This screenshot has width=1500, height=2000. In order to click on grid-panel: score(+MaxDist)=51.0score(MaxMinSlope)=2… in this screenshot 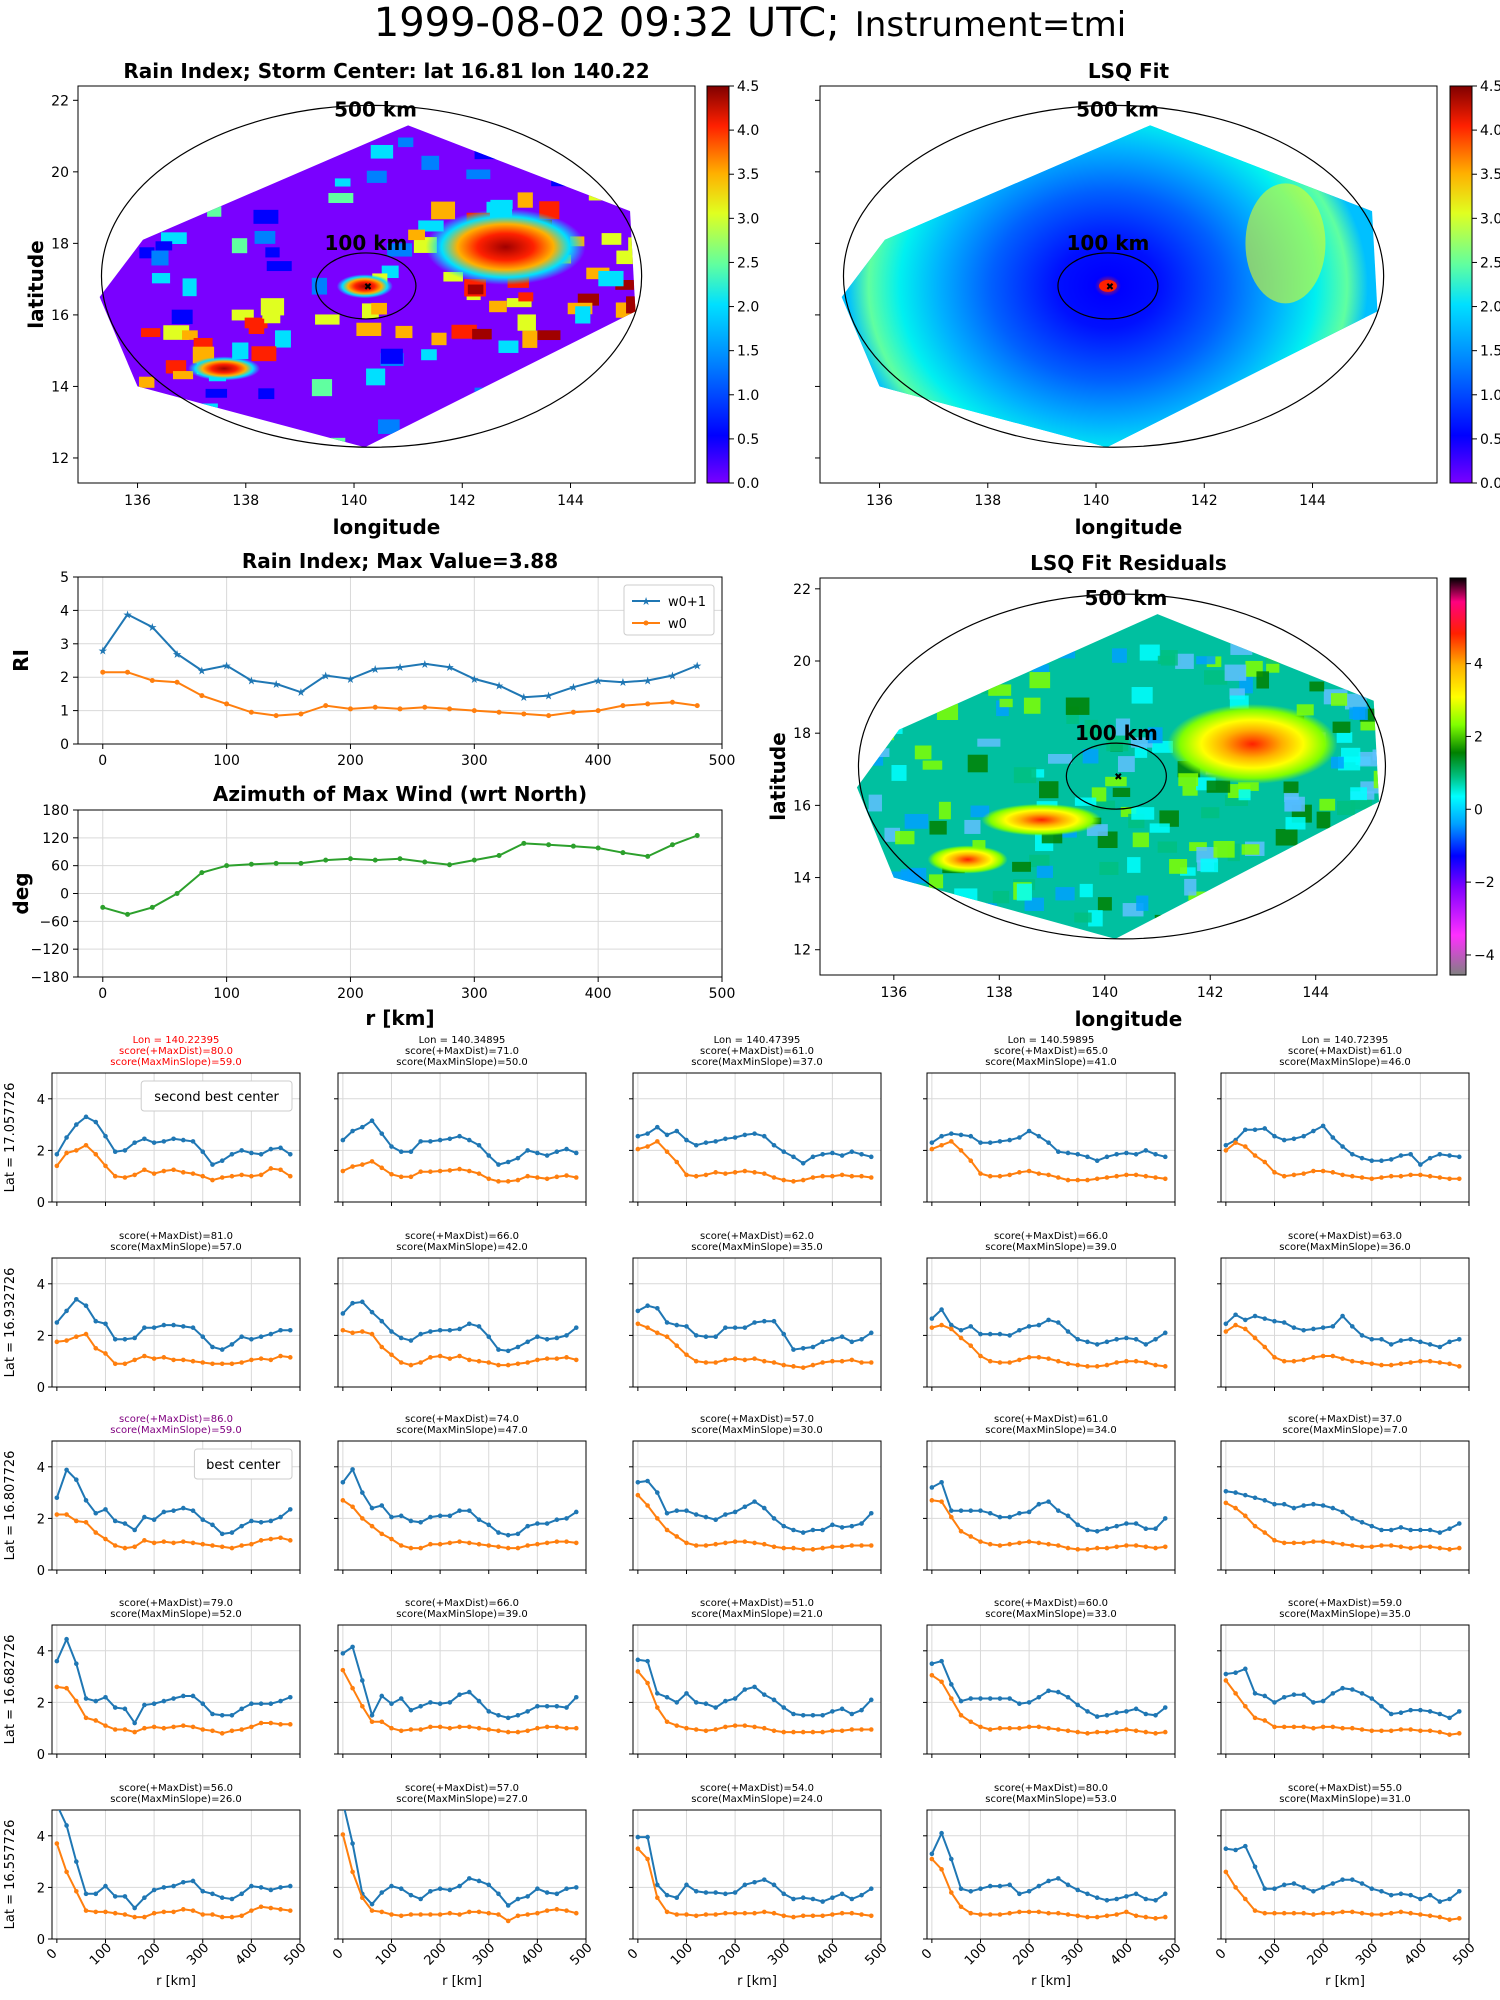, I will do `click(755, 1678)`.